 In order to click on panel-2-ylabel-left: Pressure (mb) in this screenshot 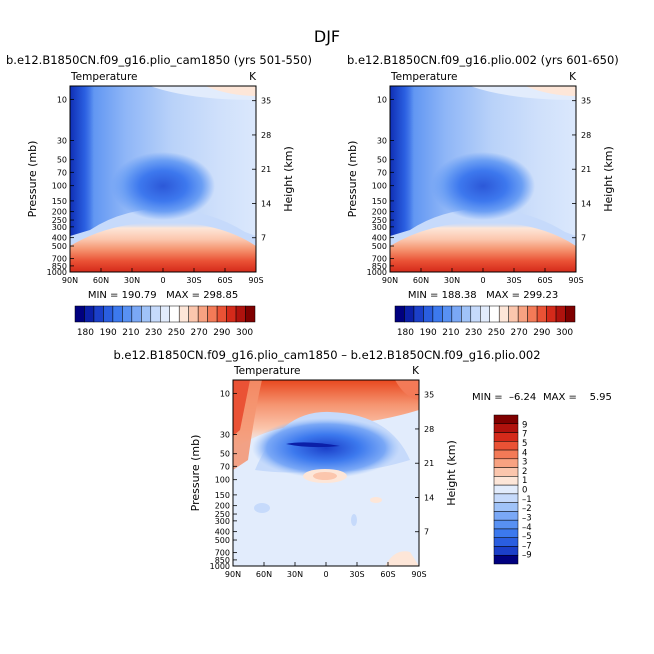, I will do `click(352, 179)`.